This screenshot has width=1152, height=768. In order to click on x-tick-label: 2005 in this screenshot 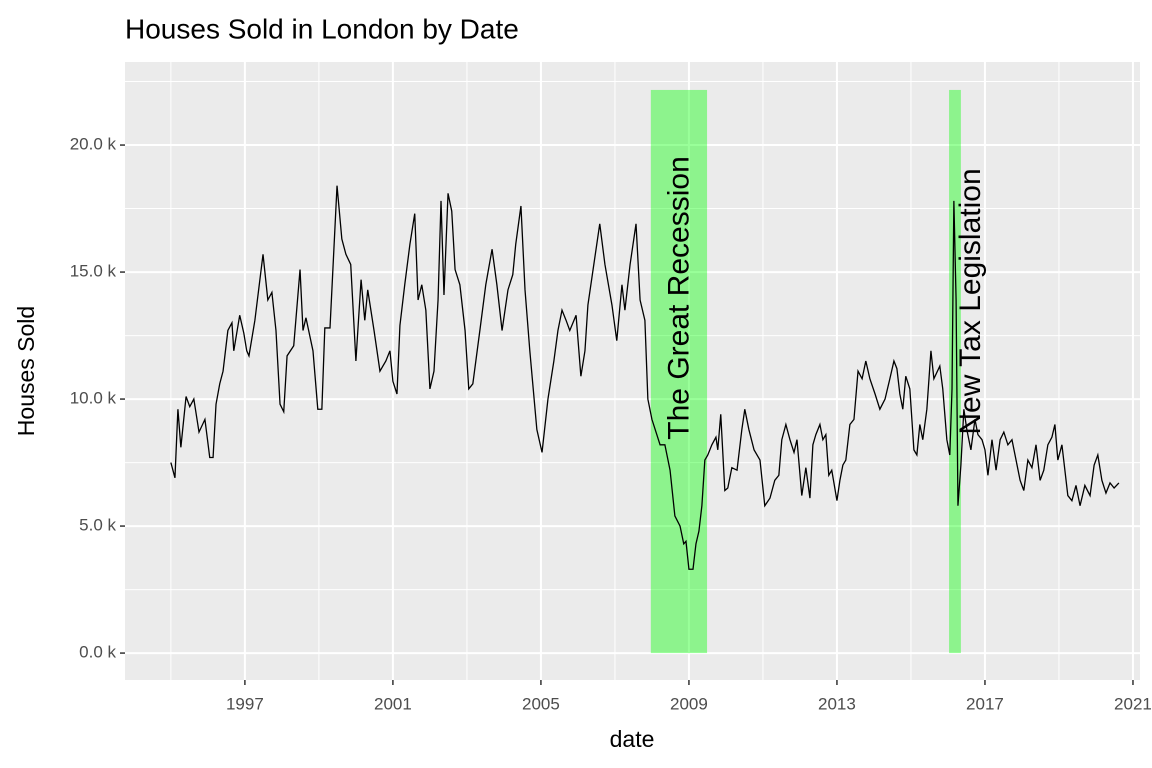, I will do `click(541, 703)`.